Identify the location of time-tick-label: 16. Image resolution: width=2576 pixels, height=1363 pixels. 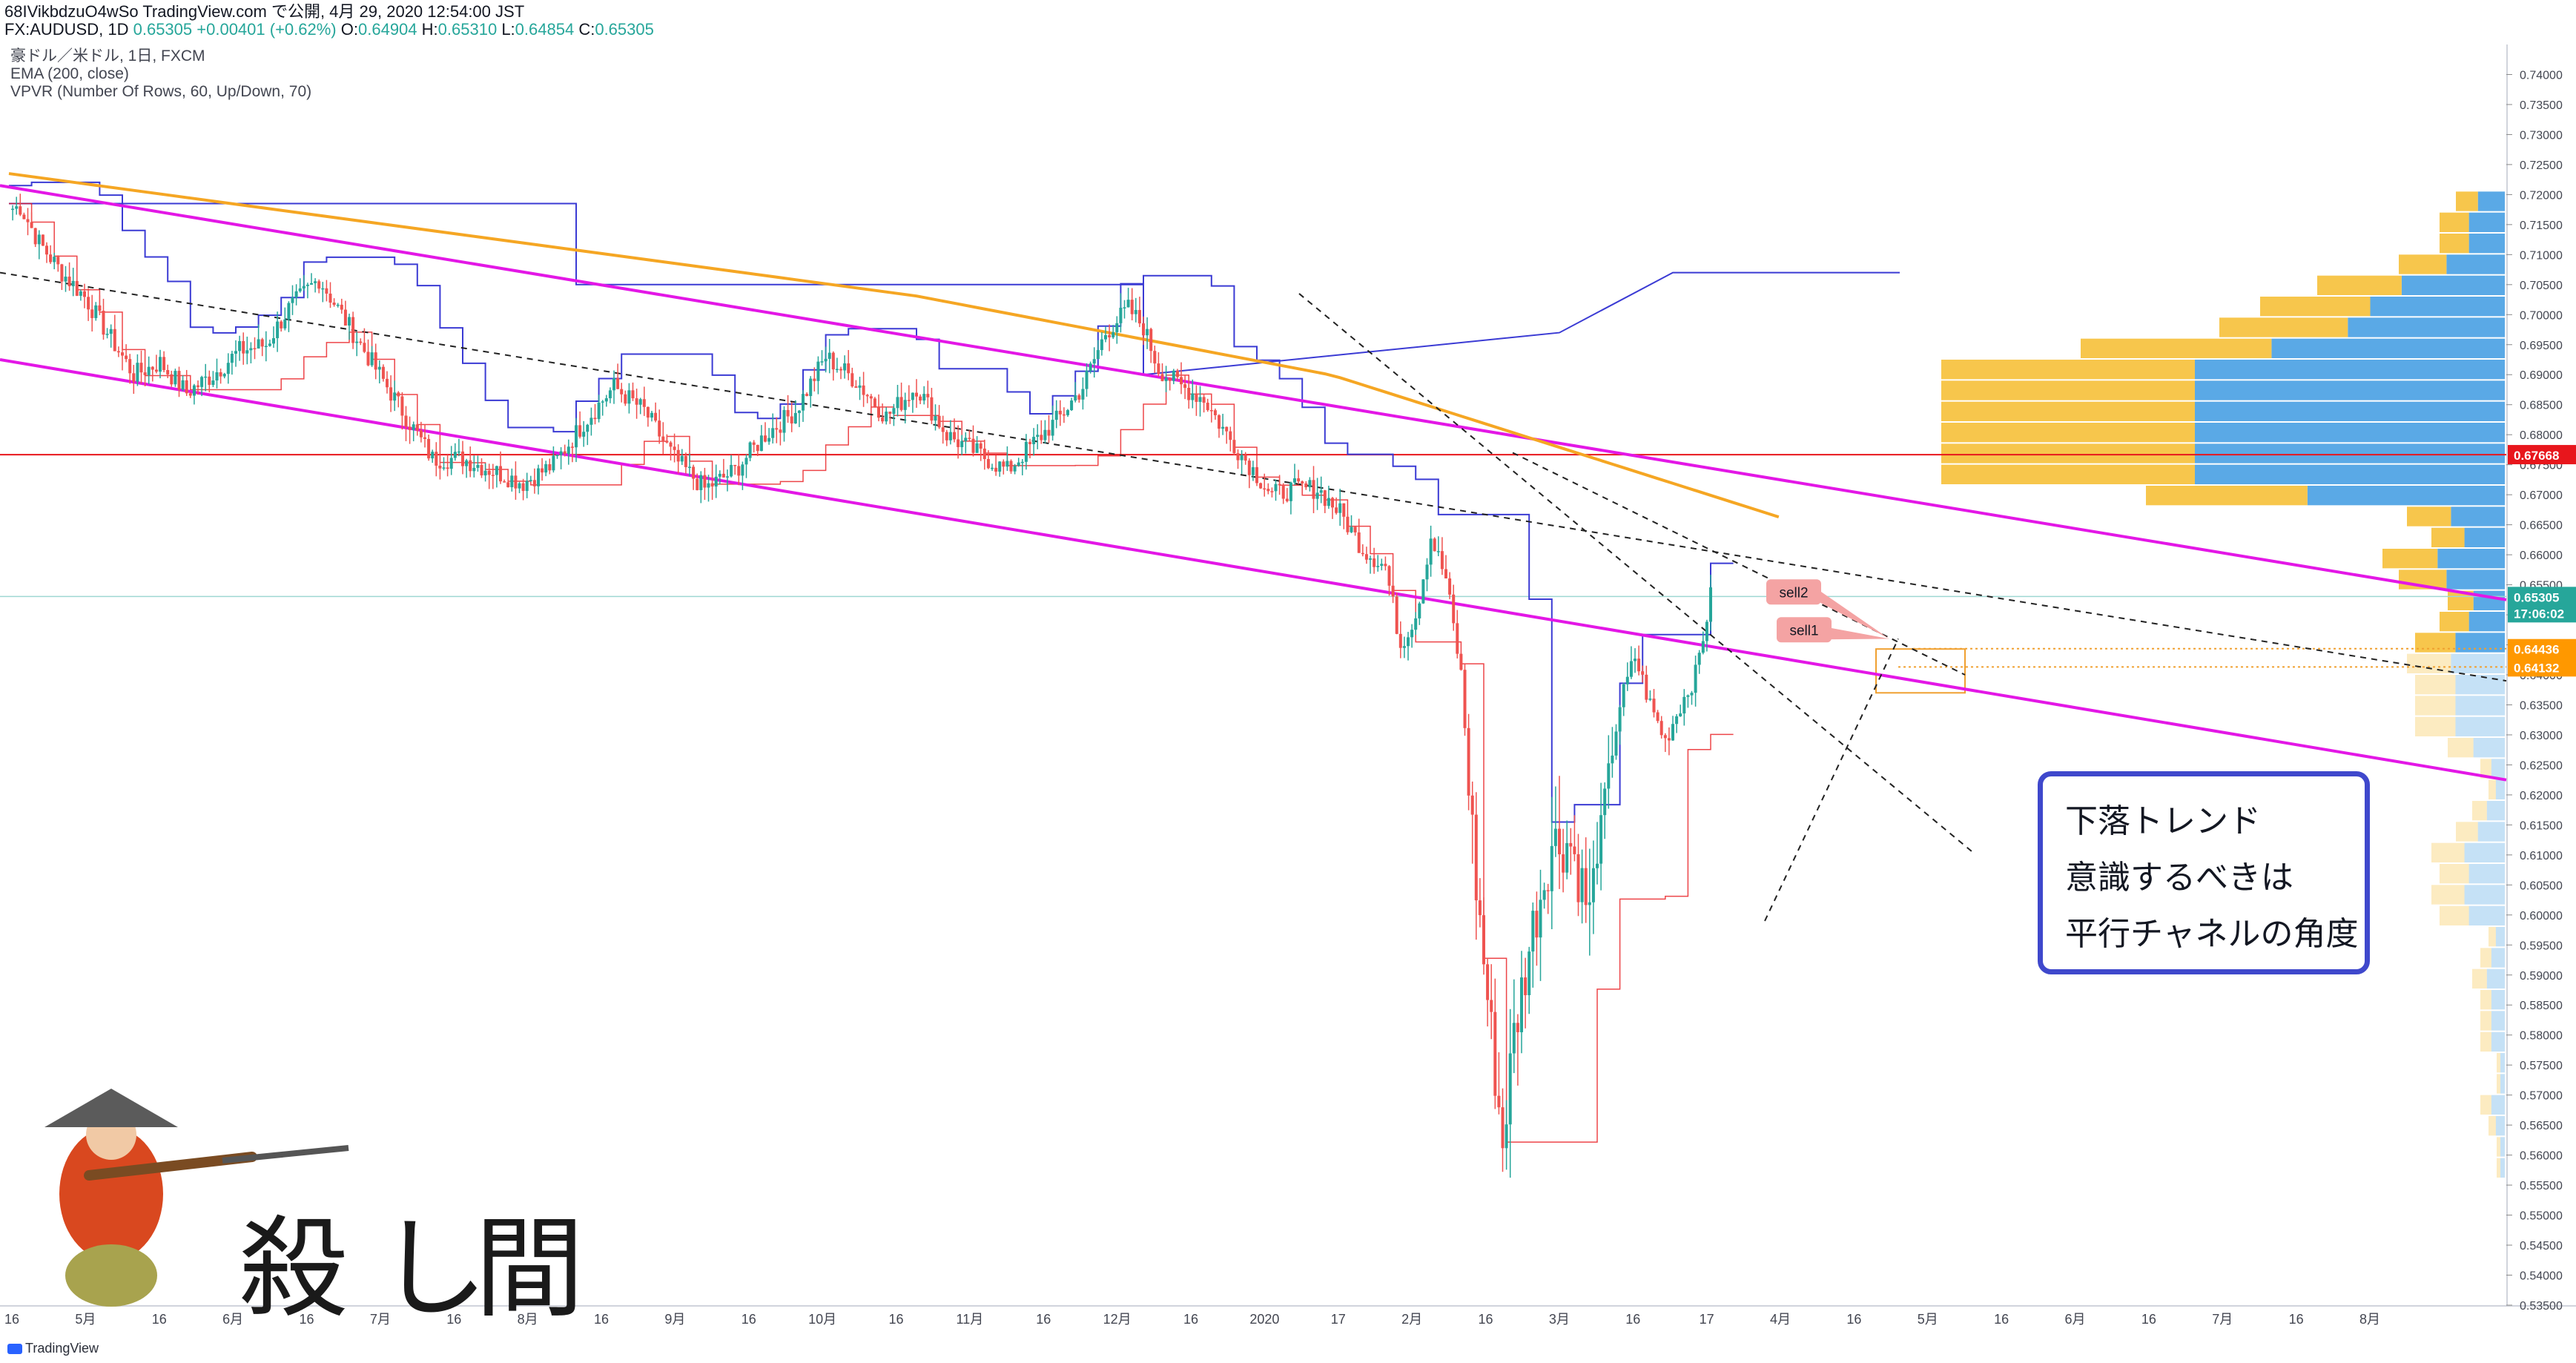
(1043, 1319).